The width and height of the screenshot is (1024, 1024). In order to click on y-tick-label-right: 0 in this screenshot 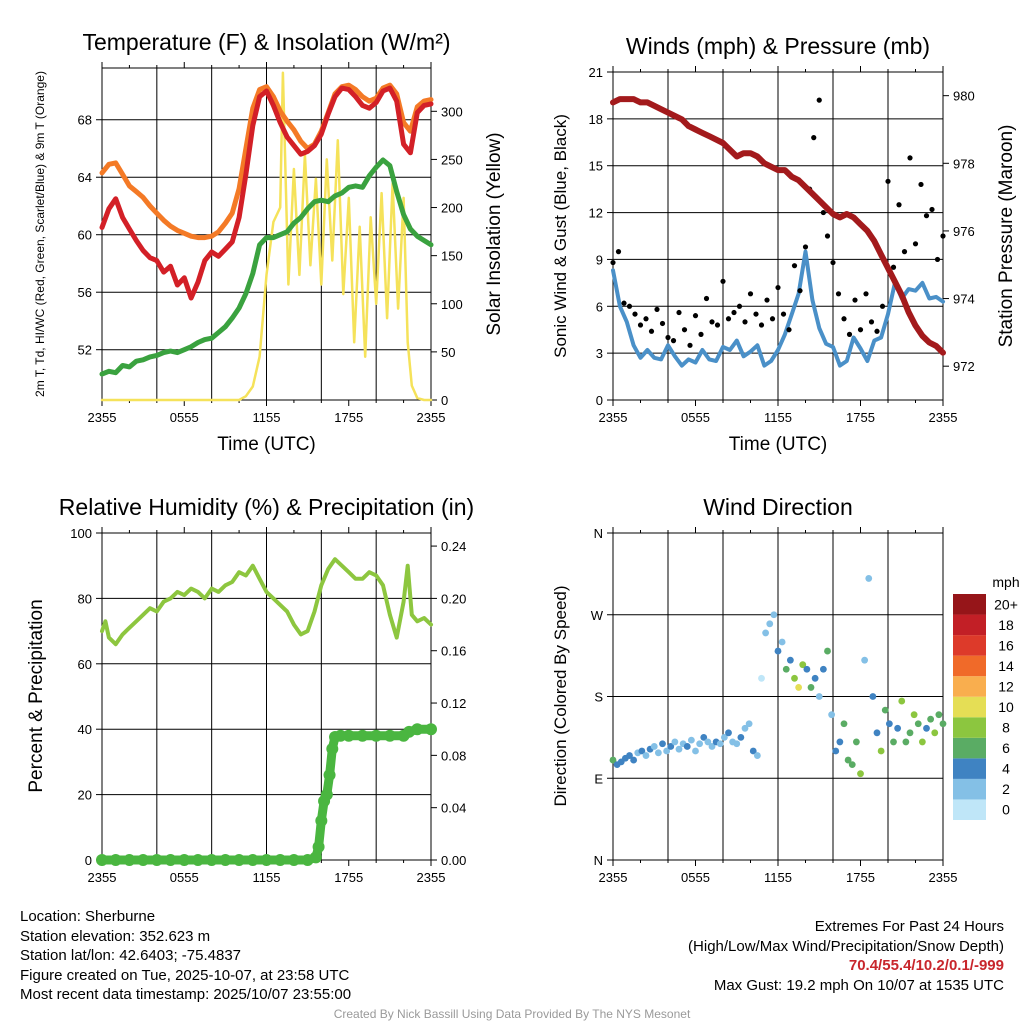, I will do `click(444, 400)`.